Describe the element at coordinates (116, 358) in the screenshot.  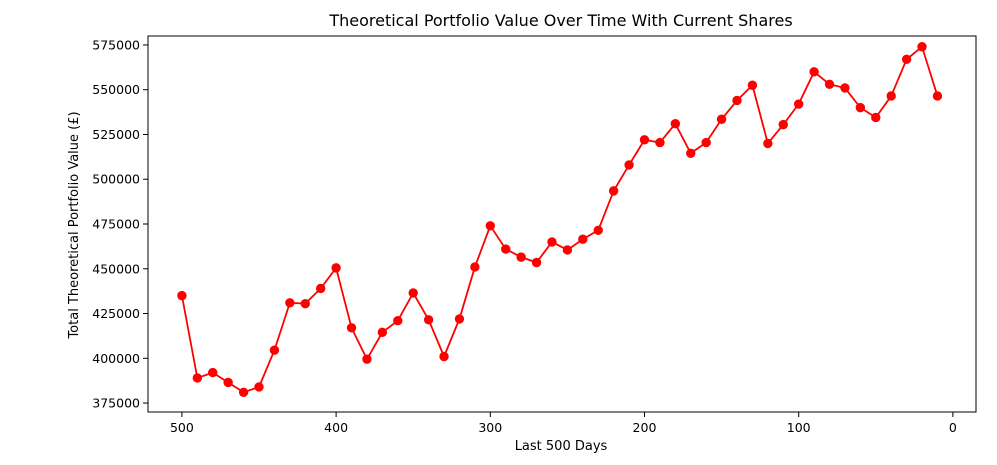
I see `y-tick-label: 400000` at that location.